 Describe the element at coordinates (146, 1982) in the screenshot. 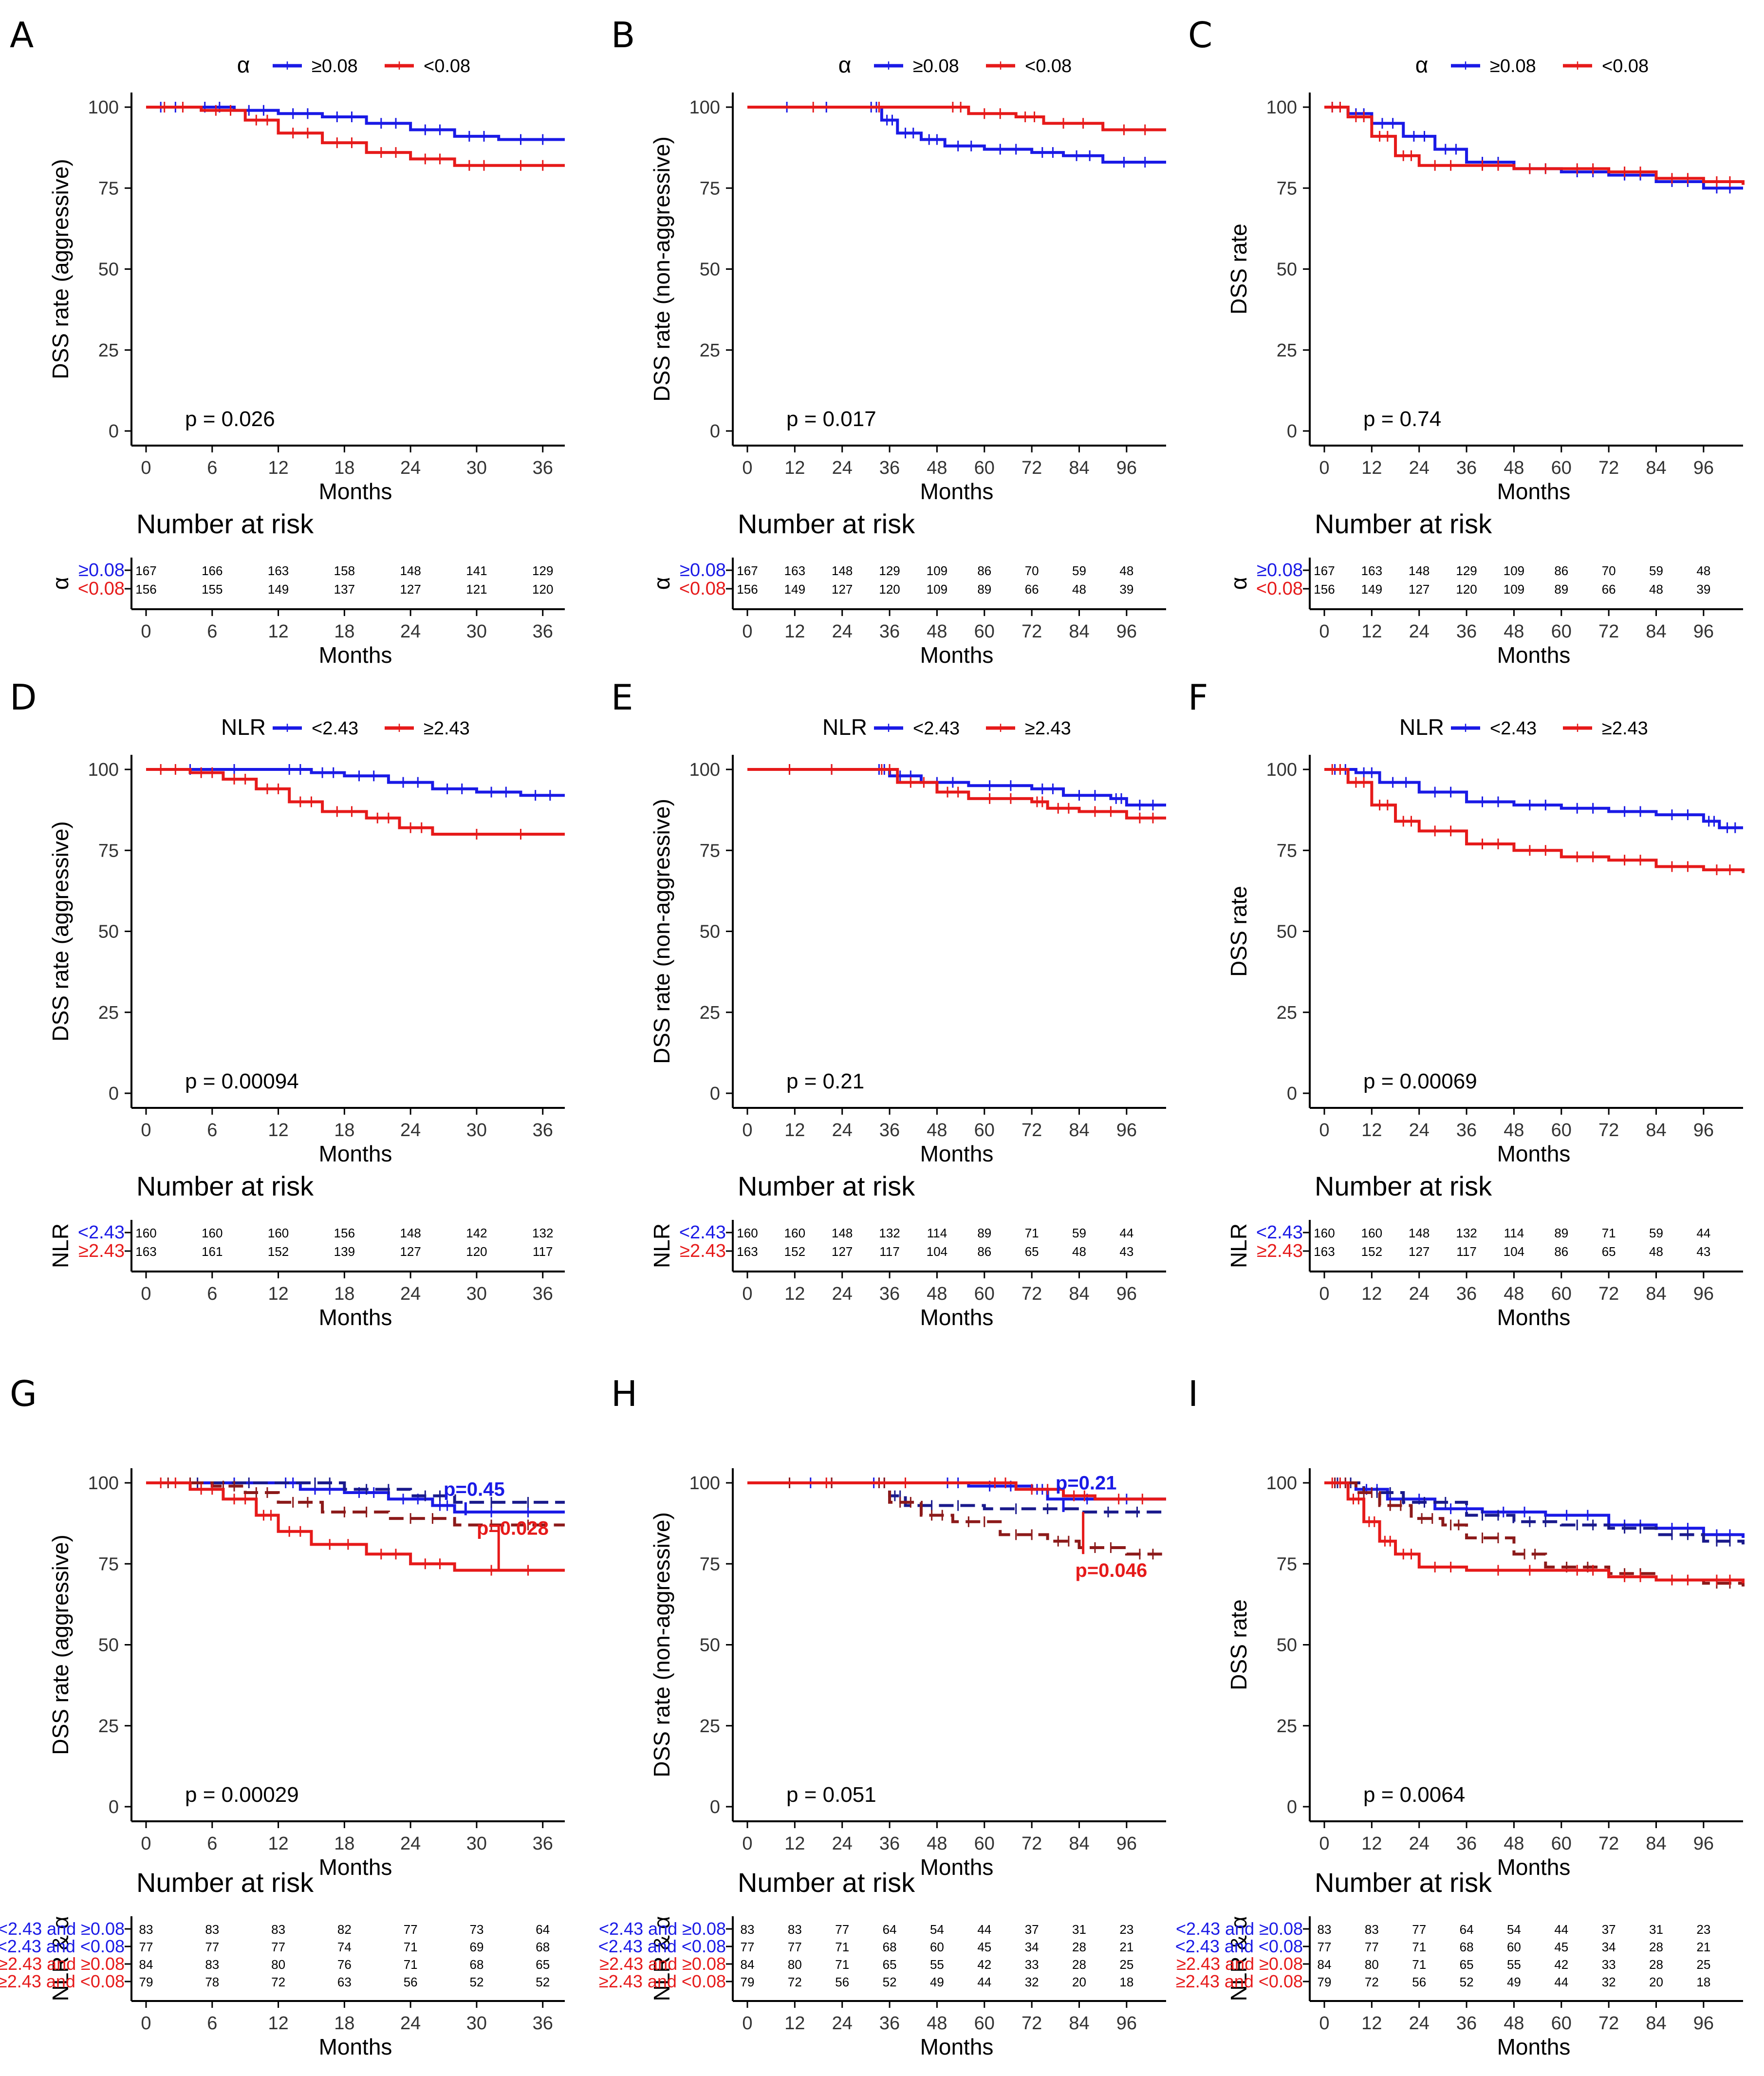

I see `risk-count: 79` at that location.